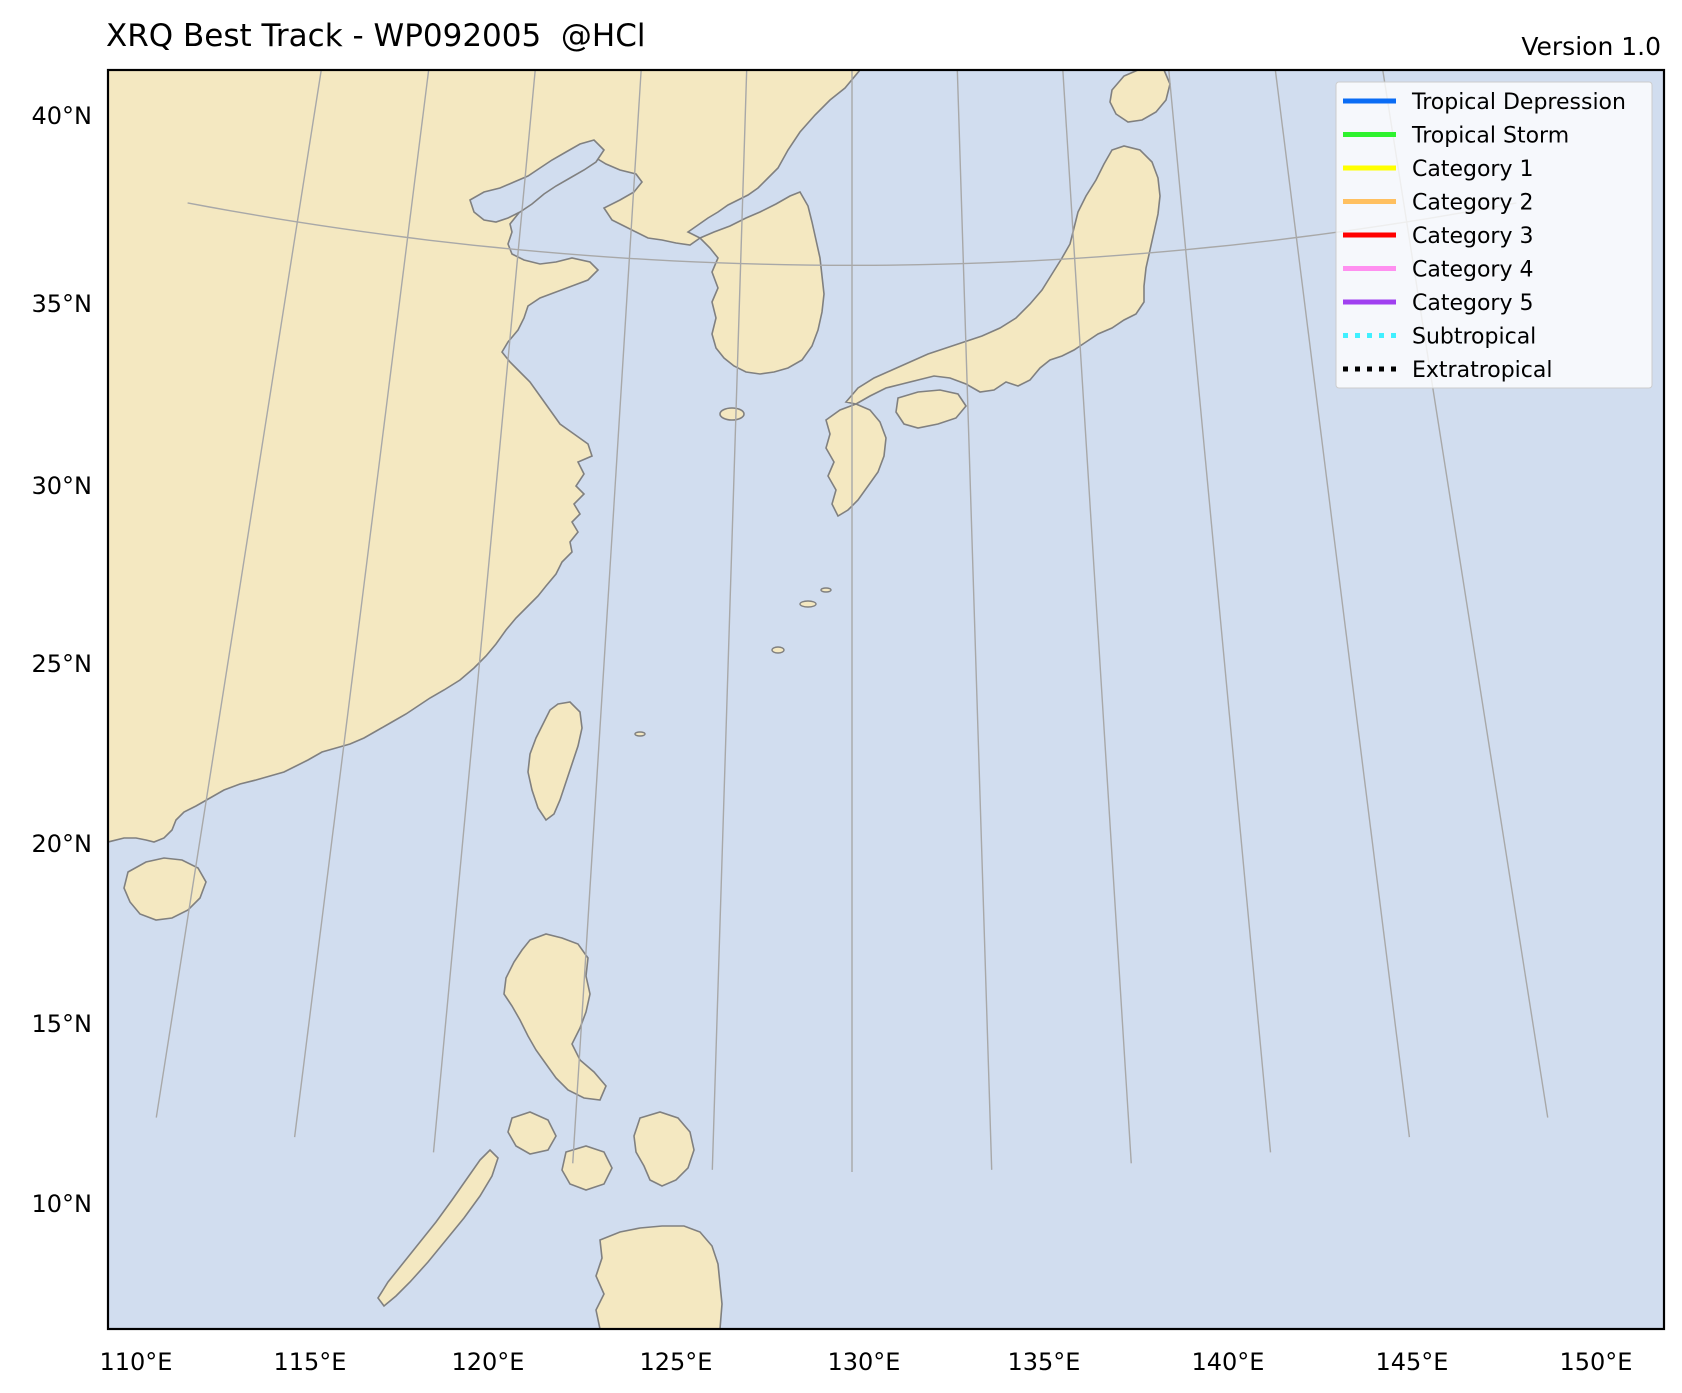 The height and width of the screenshot is (1393, 1682). I want to click on lon-tick-label: 145°E, so click(1412, 1362).